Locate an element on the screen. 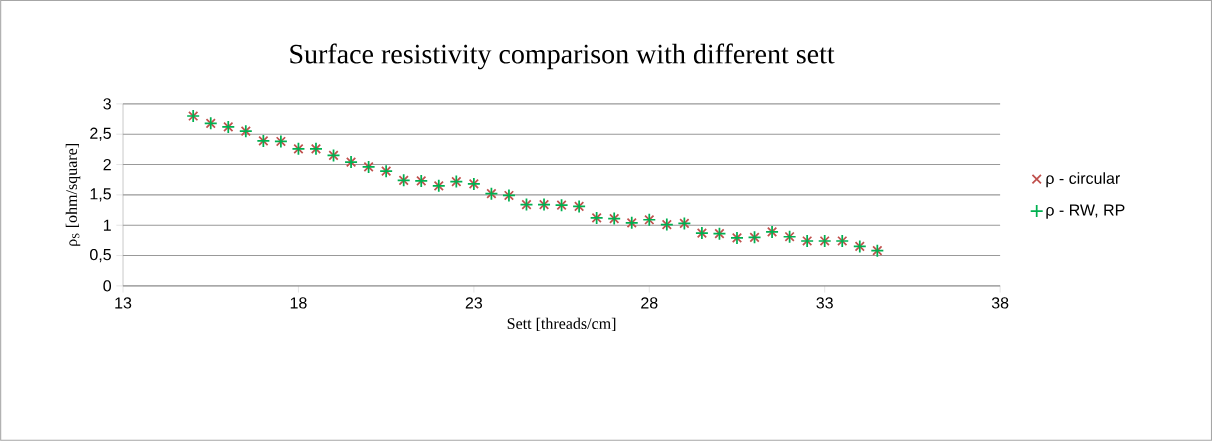 The height and width of the screenshot is (441, 1212). legend-label: ρ - RW, RP is located at coordinates (1085, 211).